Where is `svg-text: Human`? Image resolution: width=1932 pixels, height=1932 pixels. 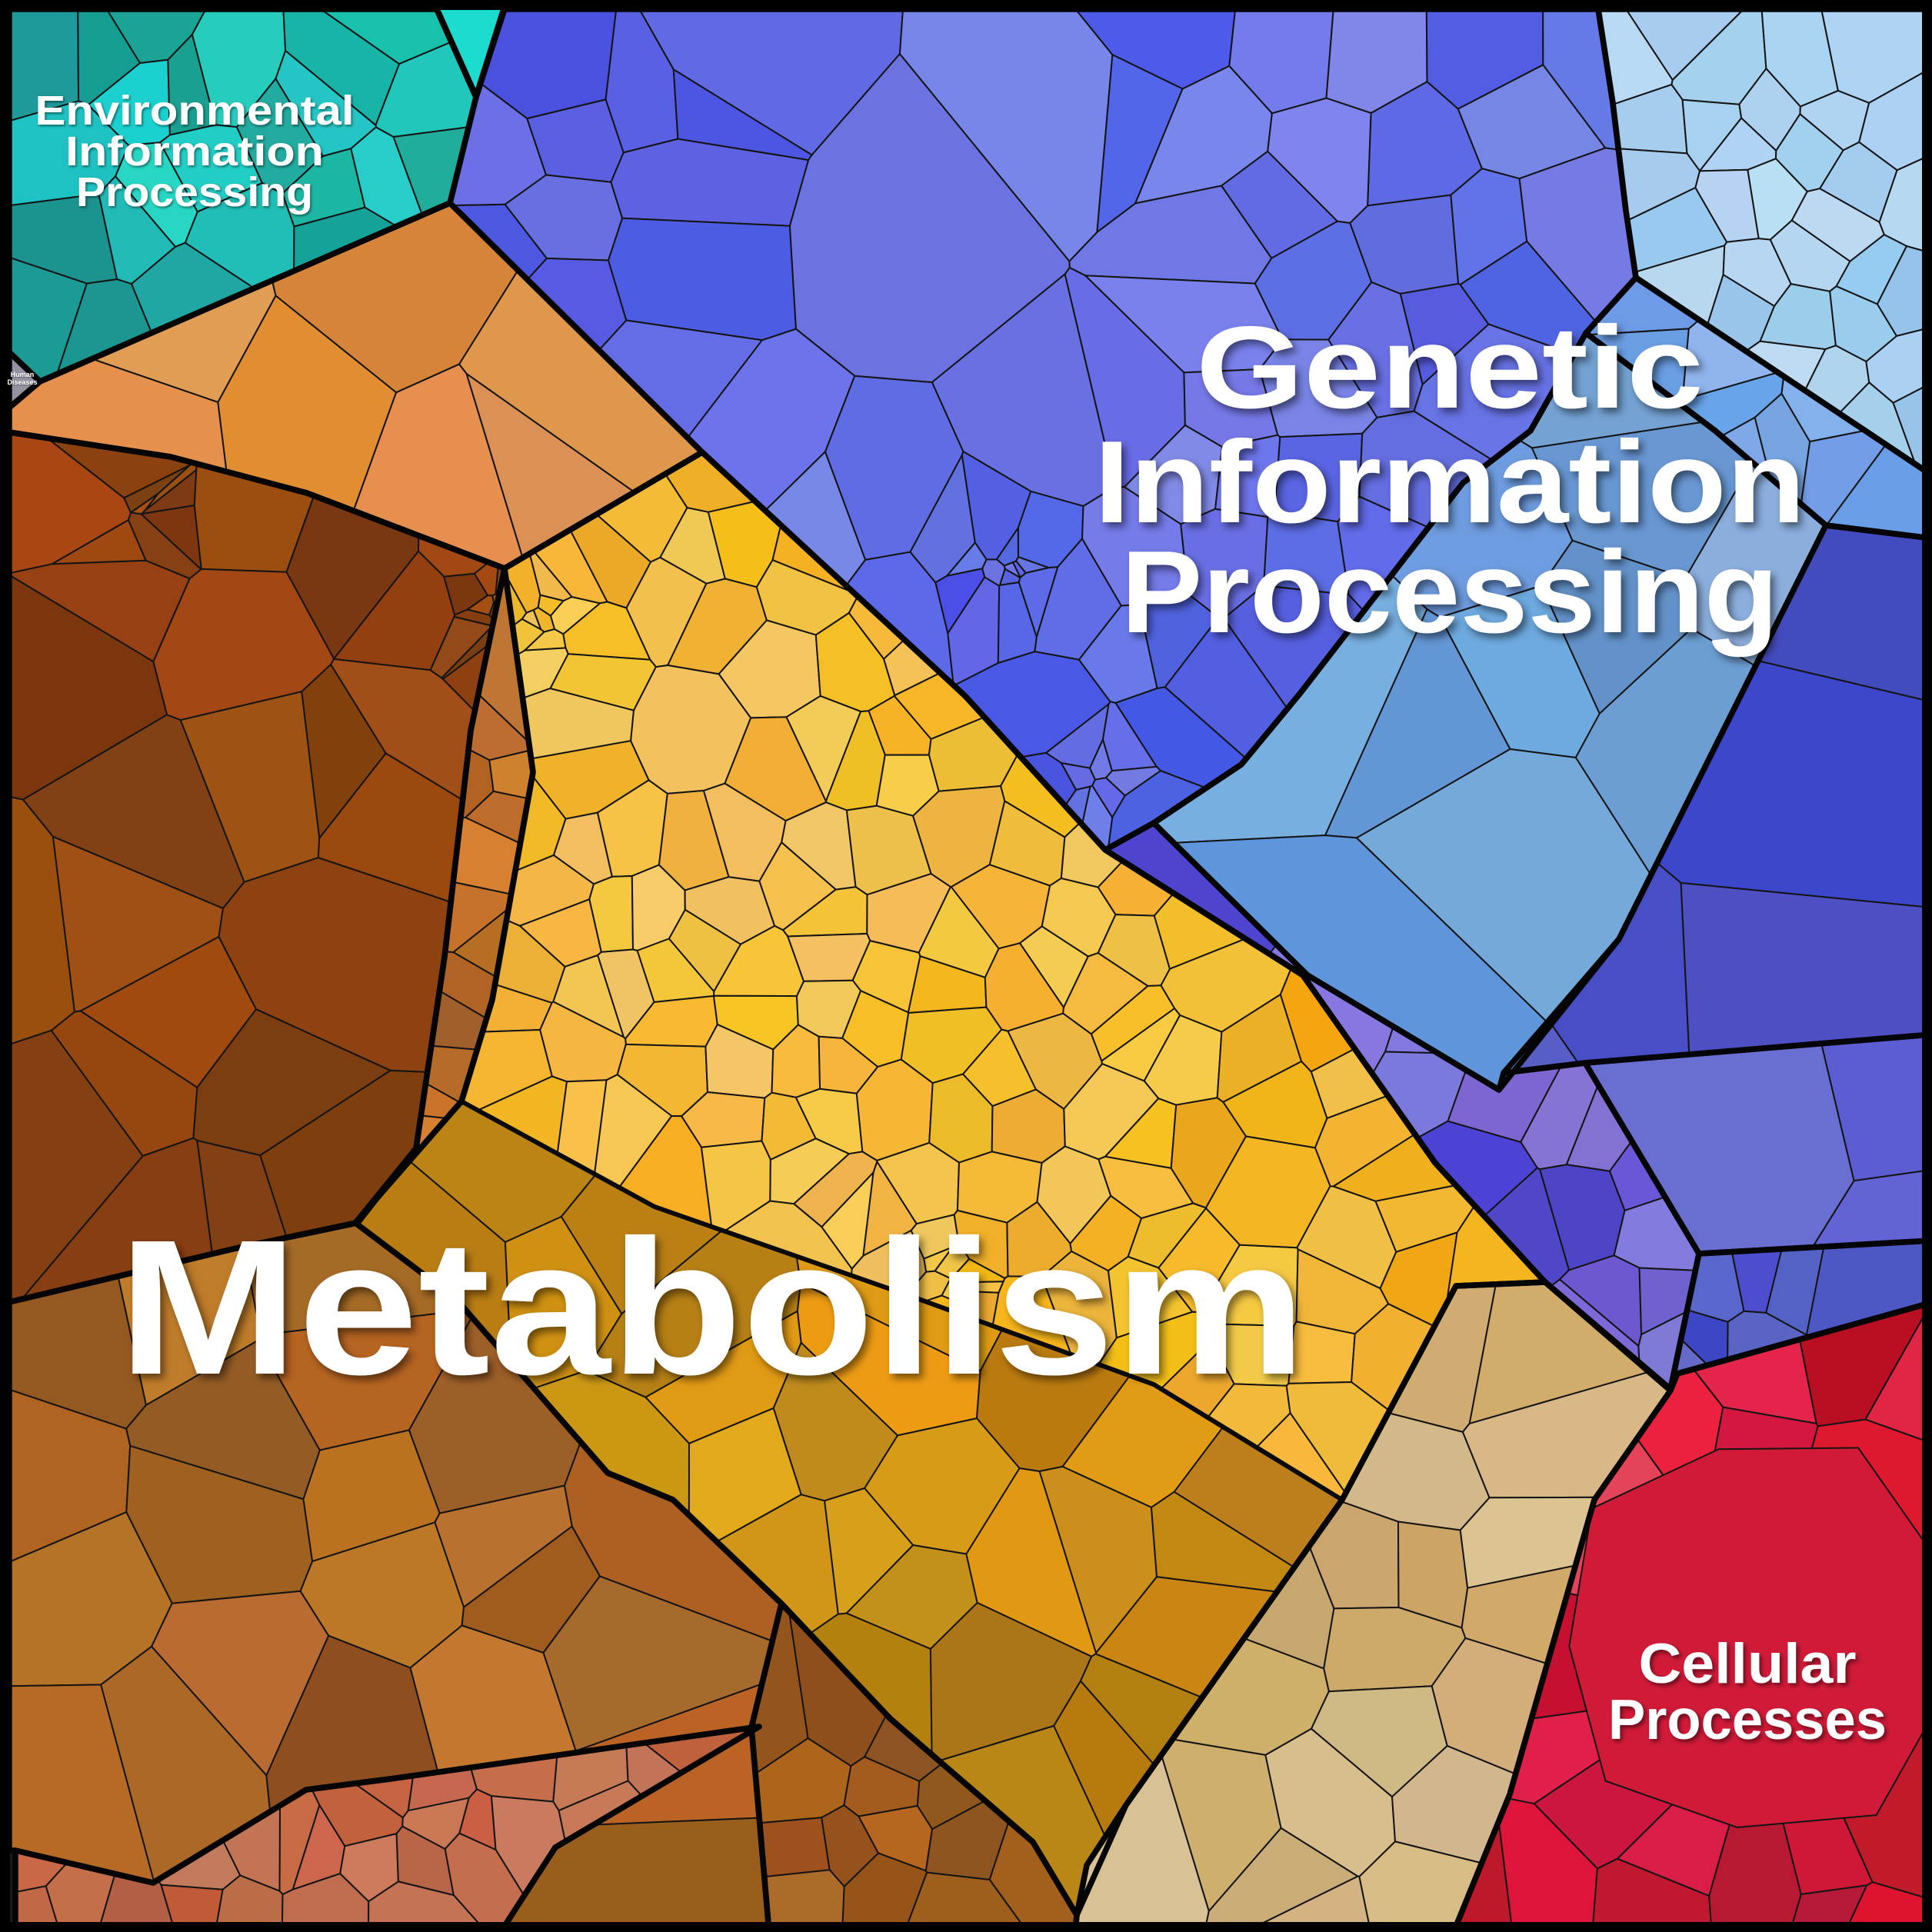
svg-text: Human is located at coordinates (23, 374).